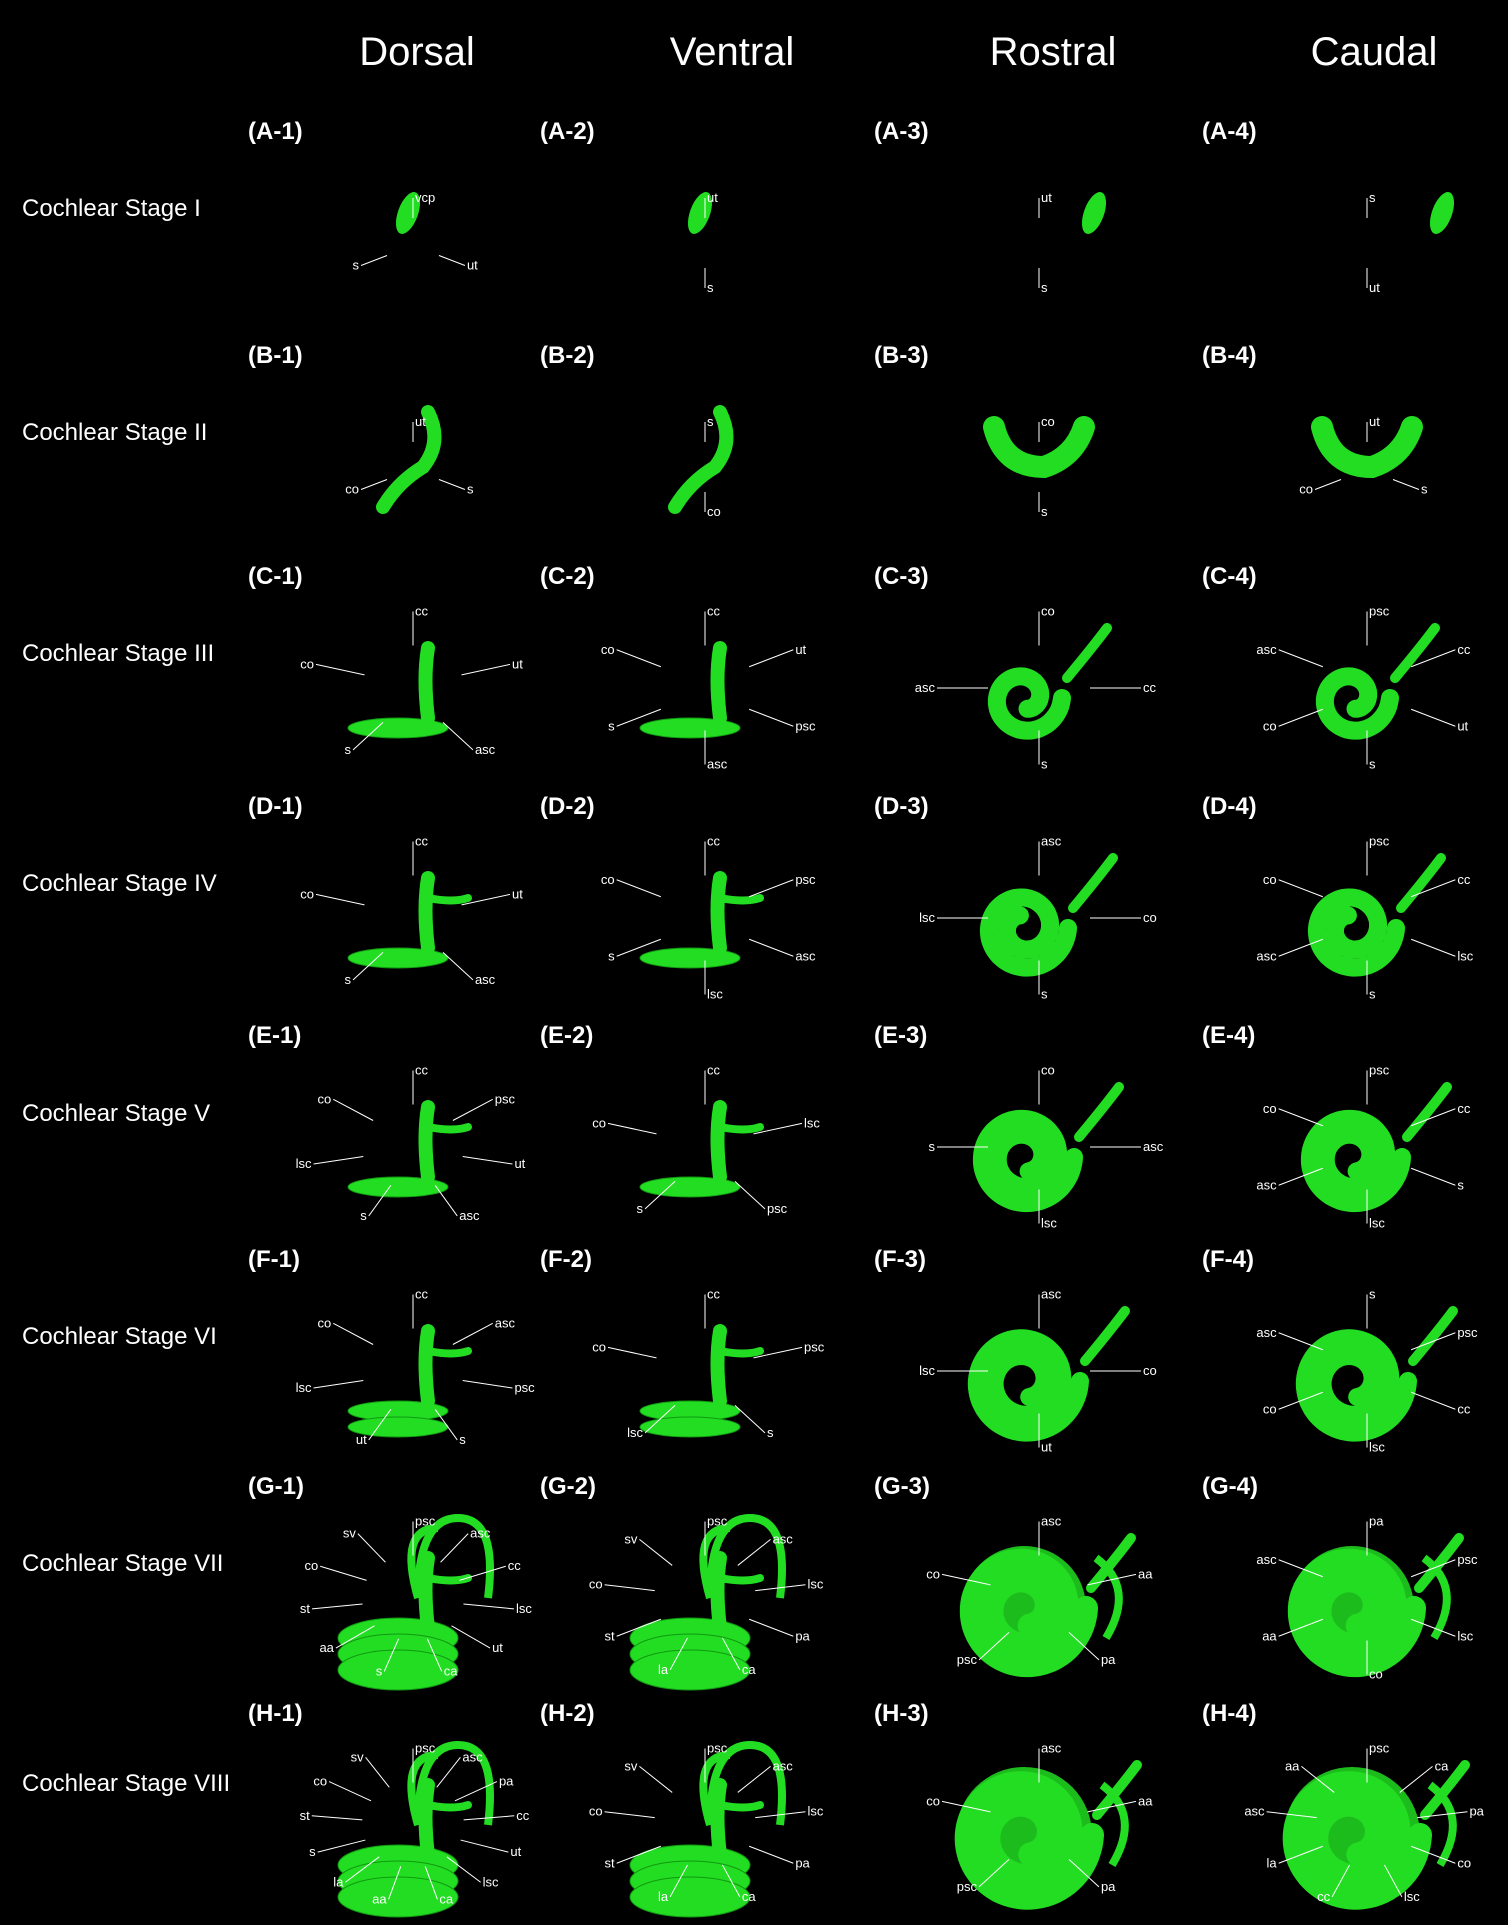  Describe the element at coordinates (275, 355) in the screenshot. I see `panel-label: (B-1)` at that location.